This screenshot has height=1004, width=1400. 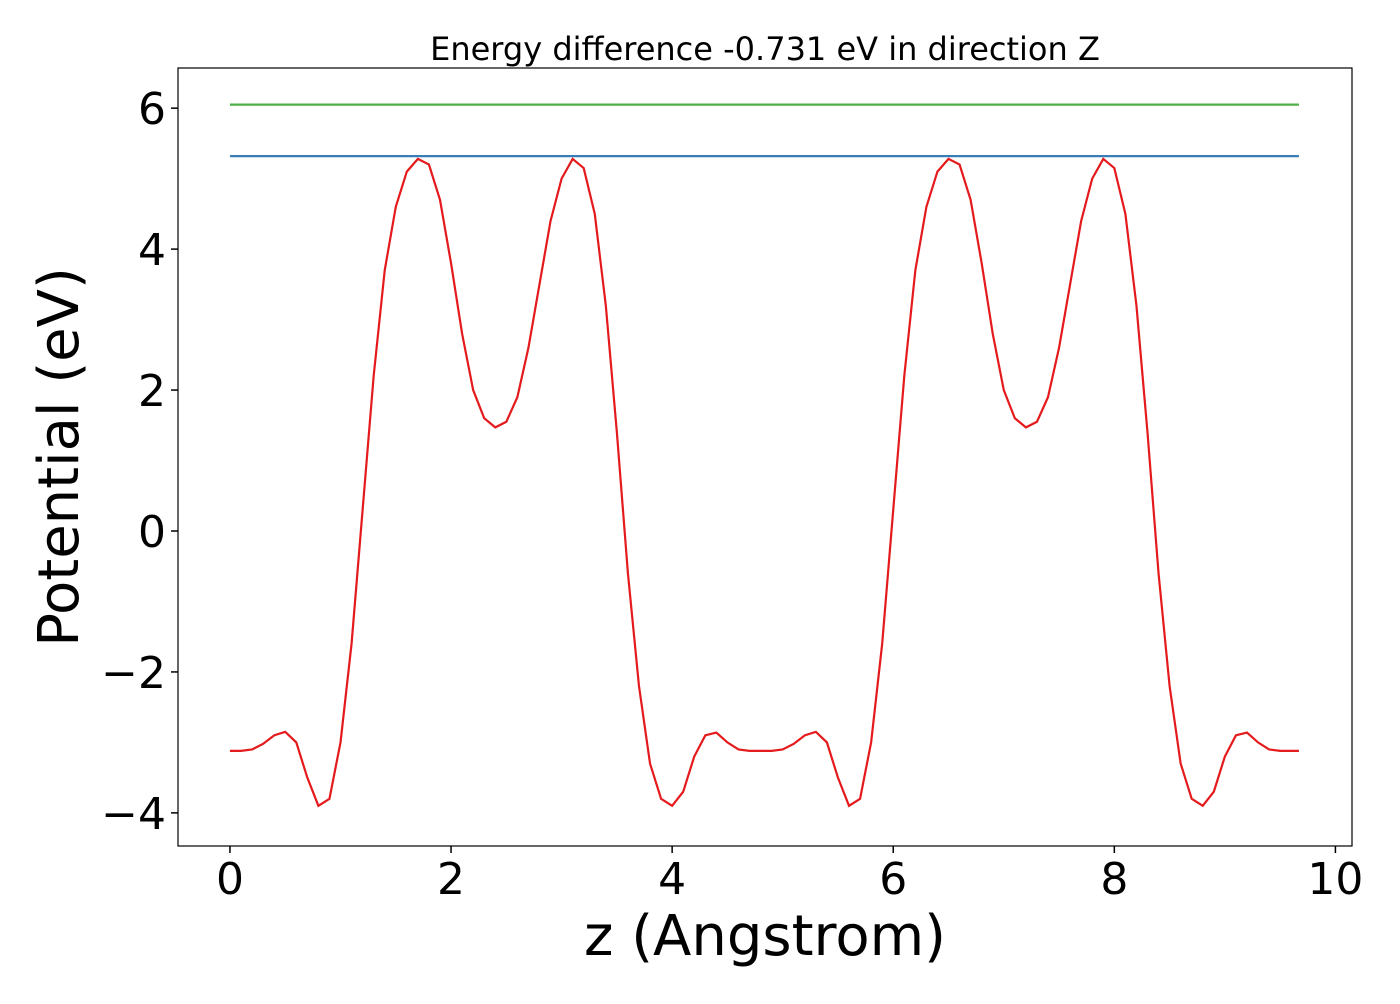 I want to click on x-tick-label: 8, so click(x=1114, y=879).